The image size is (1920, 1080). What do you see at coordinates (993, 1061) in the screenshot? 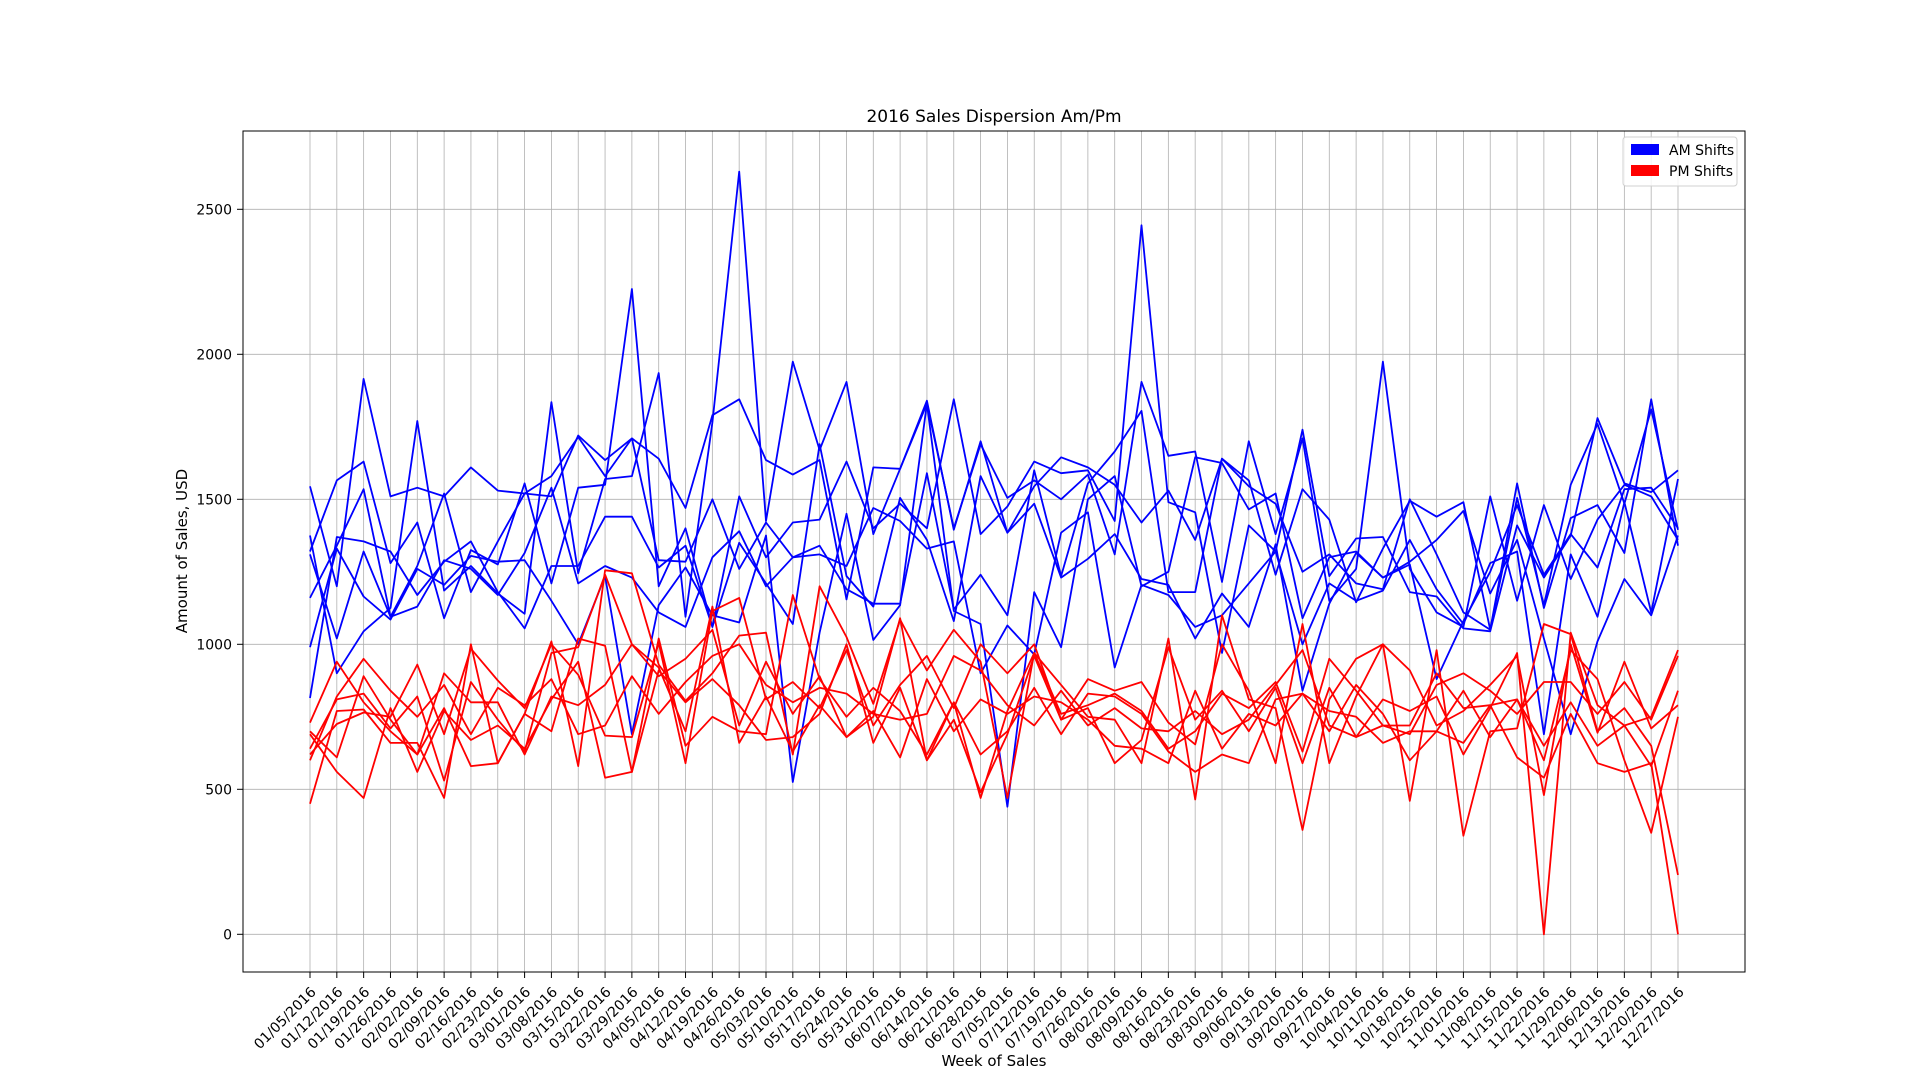
I see `x-axis-label: Week of Sales` at bounding box center [993, 1061].